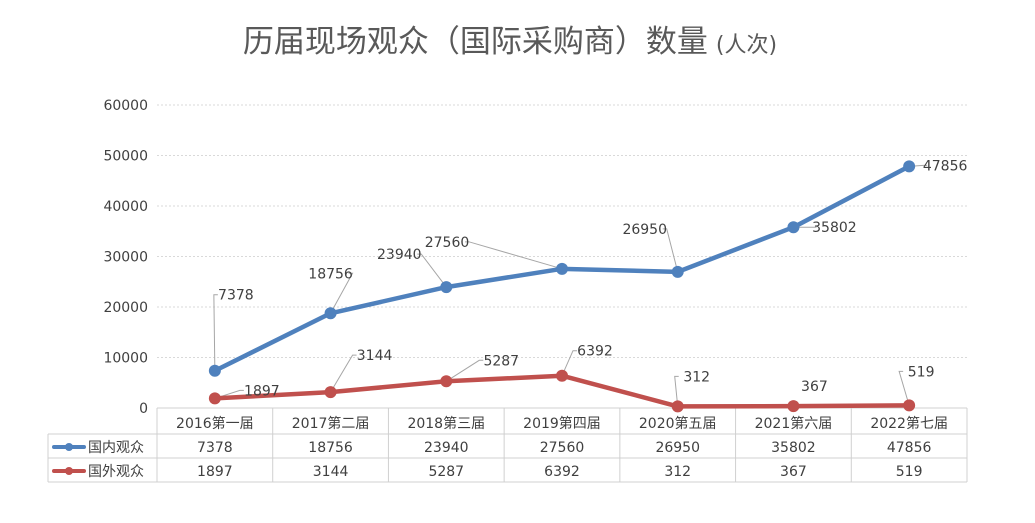 The height and width of the screenshot is (523, 1035). I want to click on x-category-label: 2022第七届, so click(909, 423).